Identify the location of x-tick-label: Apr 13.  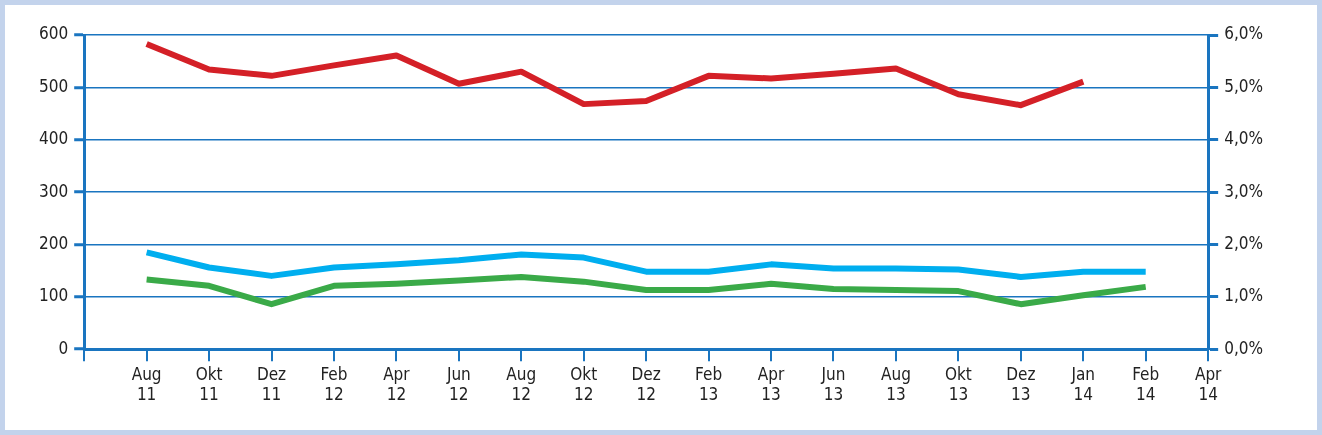
(771, 384).